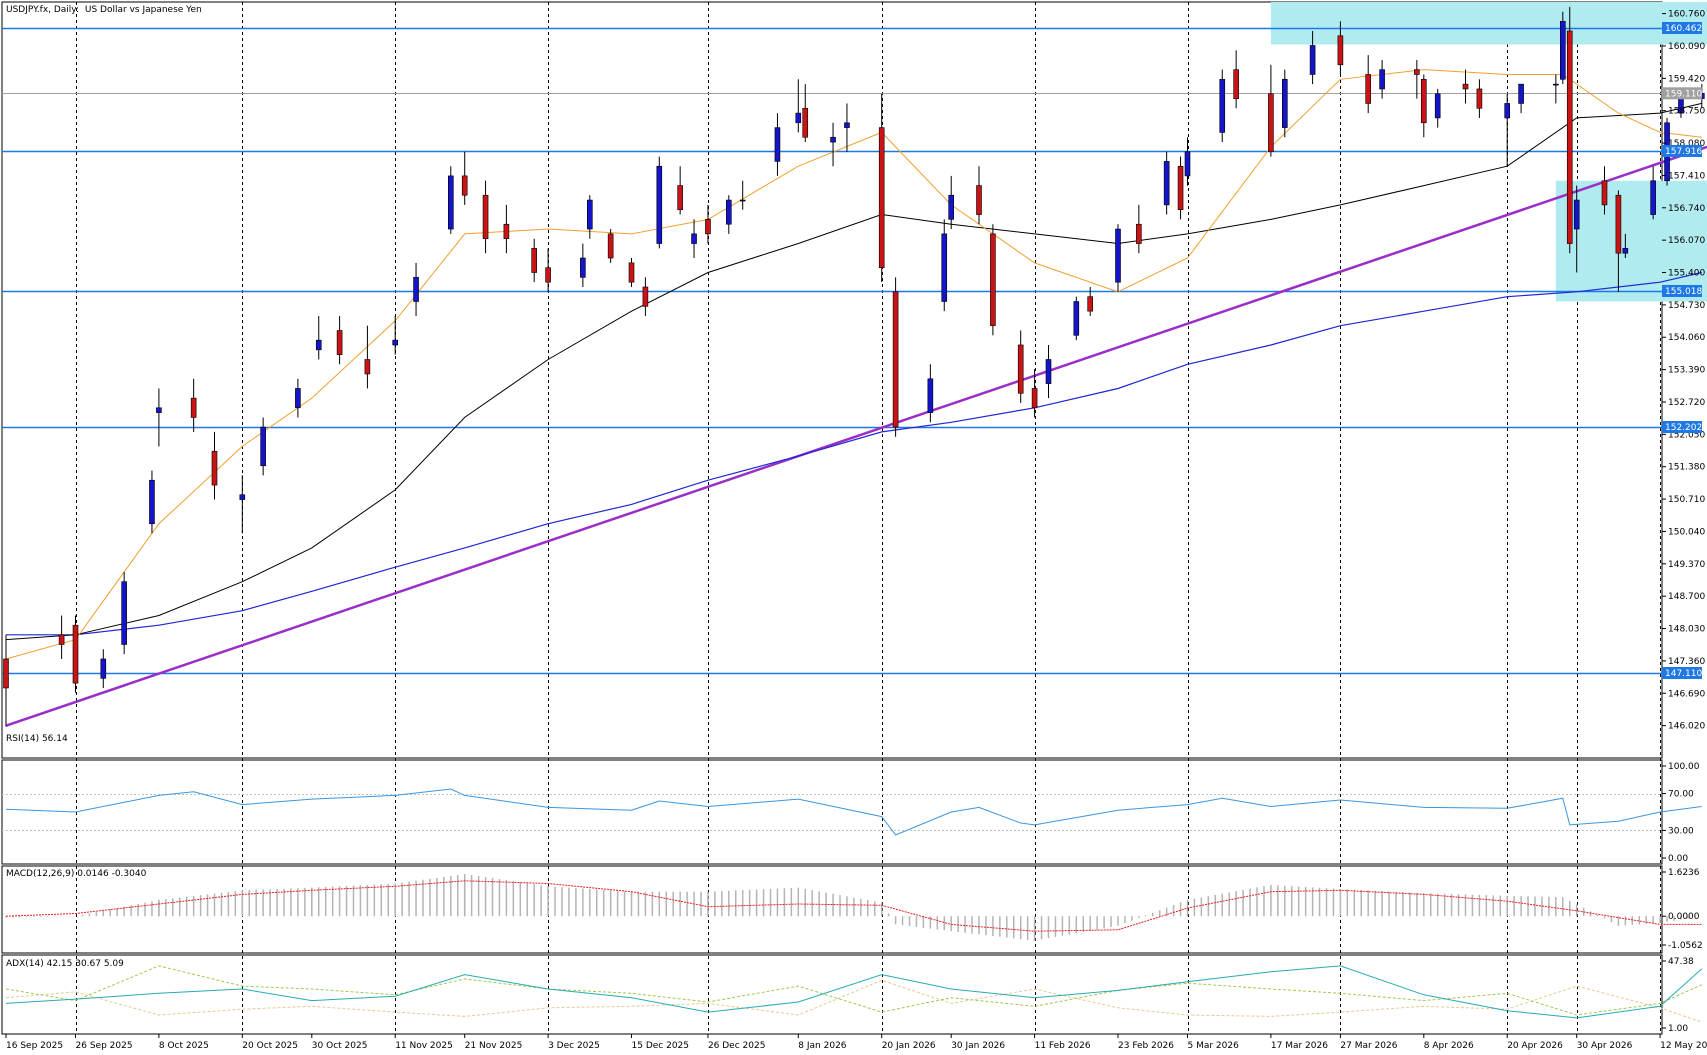  Describe the element at coordinates (1368, 1046) in the screenshot. I see `time-tick-label: 27 Mar 2026` at that location.